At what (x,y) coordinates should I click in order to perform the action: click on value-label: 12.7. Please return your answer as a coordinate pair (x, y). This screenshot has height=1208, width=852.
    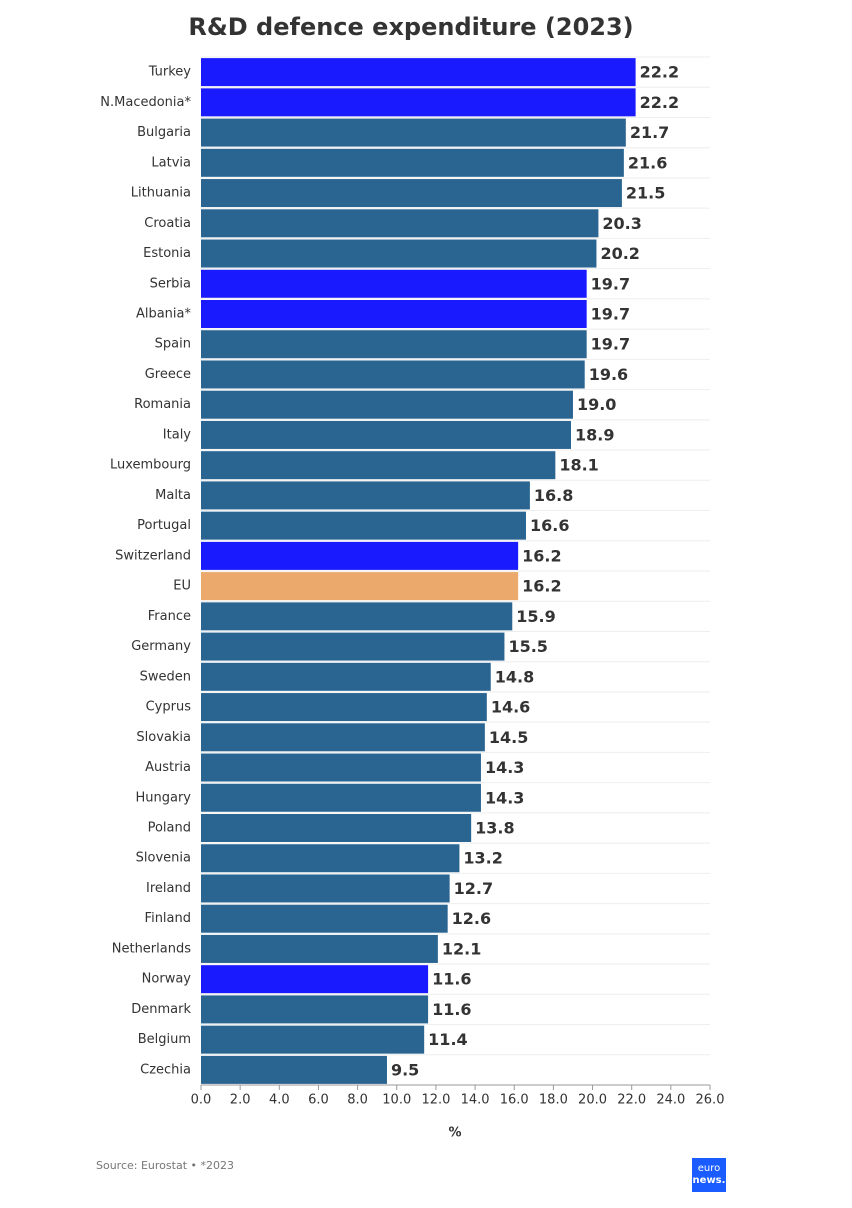
    Looking at the image, I should click on (473, 888).